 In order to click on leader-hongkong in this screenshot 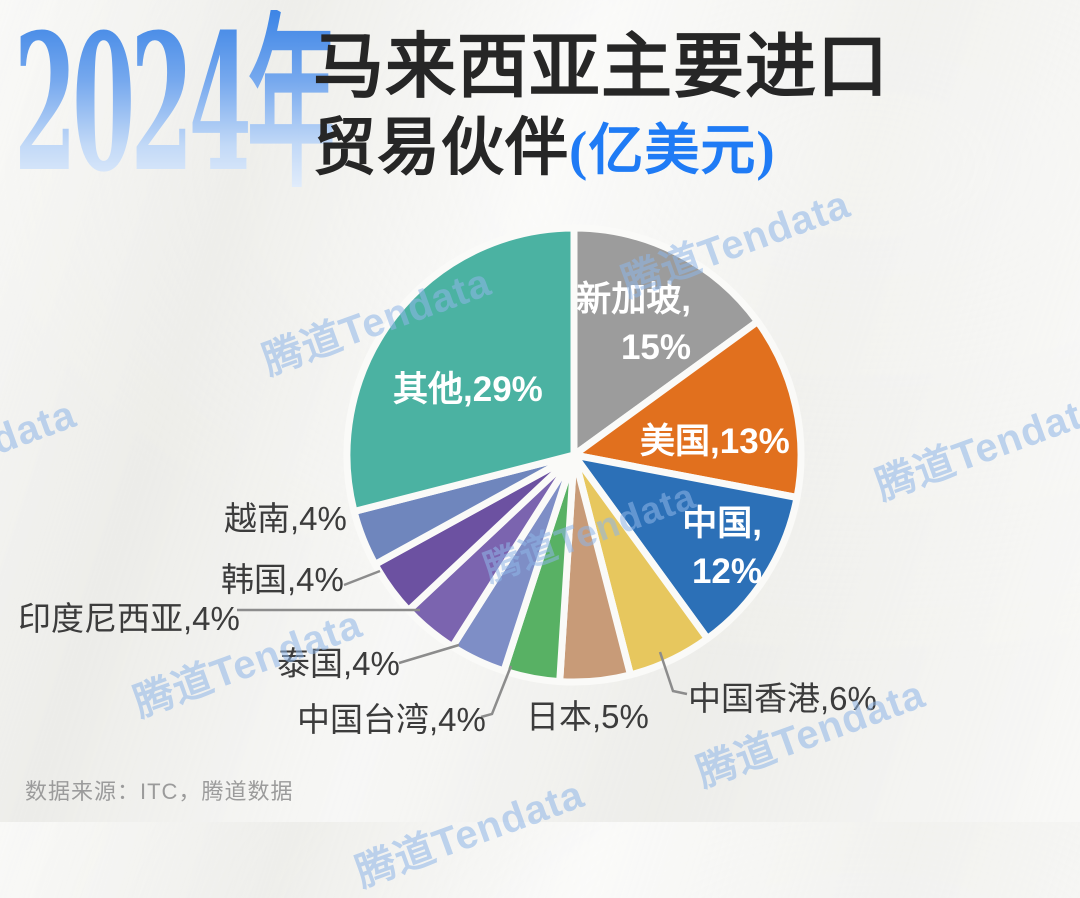, I will do `click(673, 673)`.